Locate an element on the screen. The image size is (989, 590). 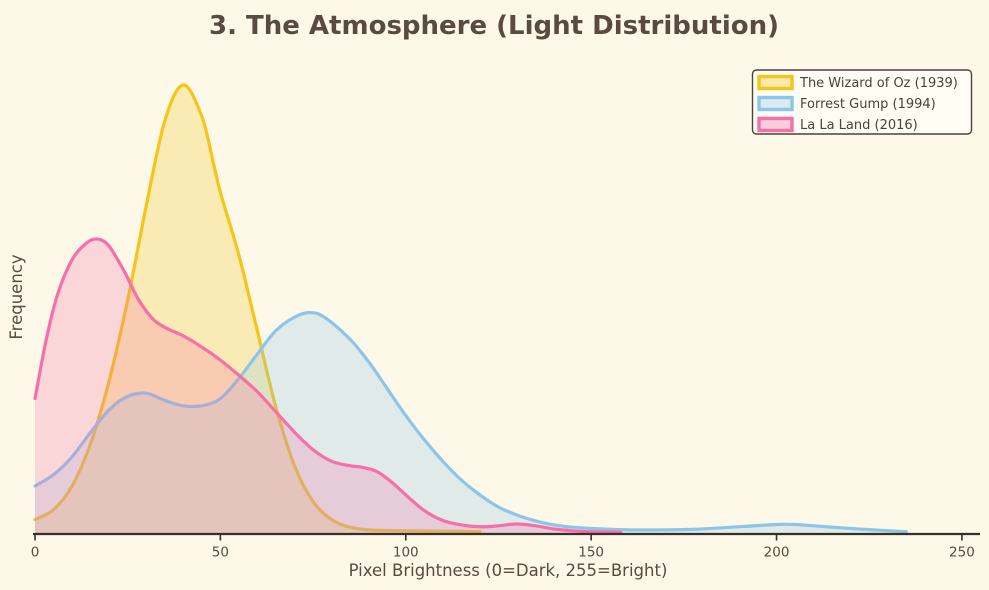
wizard-of-oz-swatch-icon is located at coordinates (775, 82).